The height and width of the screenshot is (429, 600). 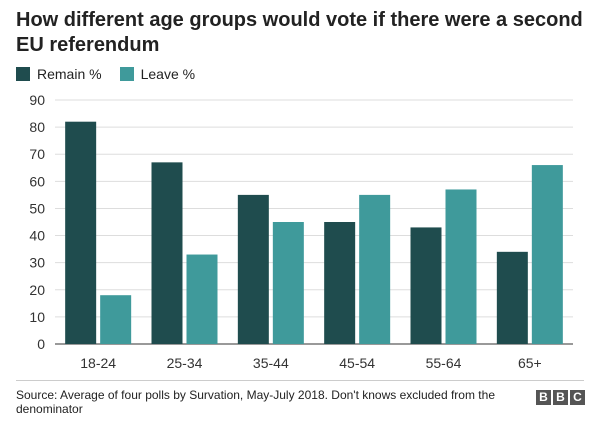 I want to click on legend-label-remain: Remain %, so click(x=69, y=74).